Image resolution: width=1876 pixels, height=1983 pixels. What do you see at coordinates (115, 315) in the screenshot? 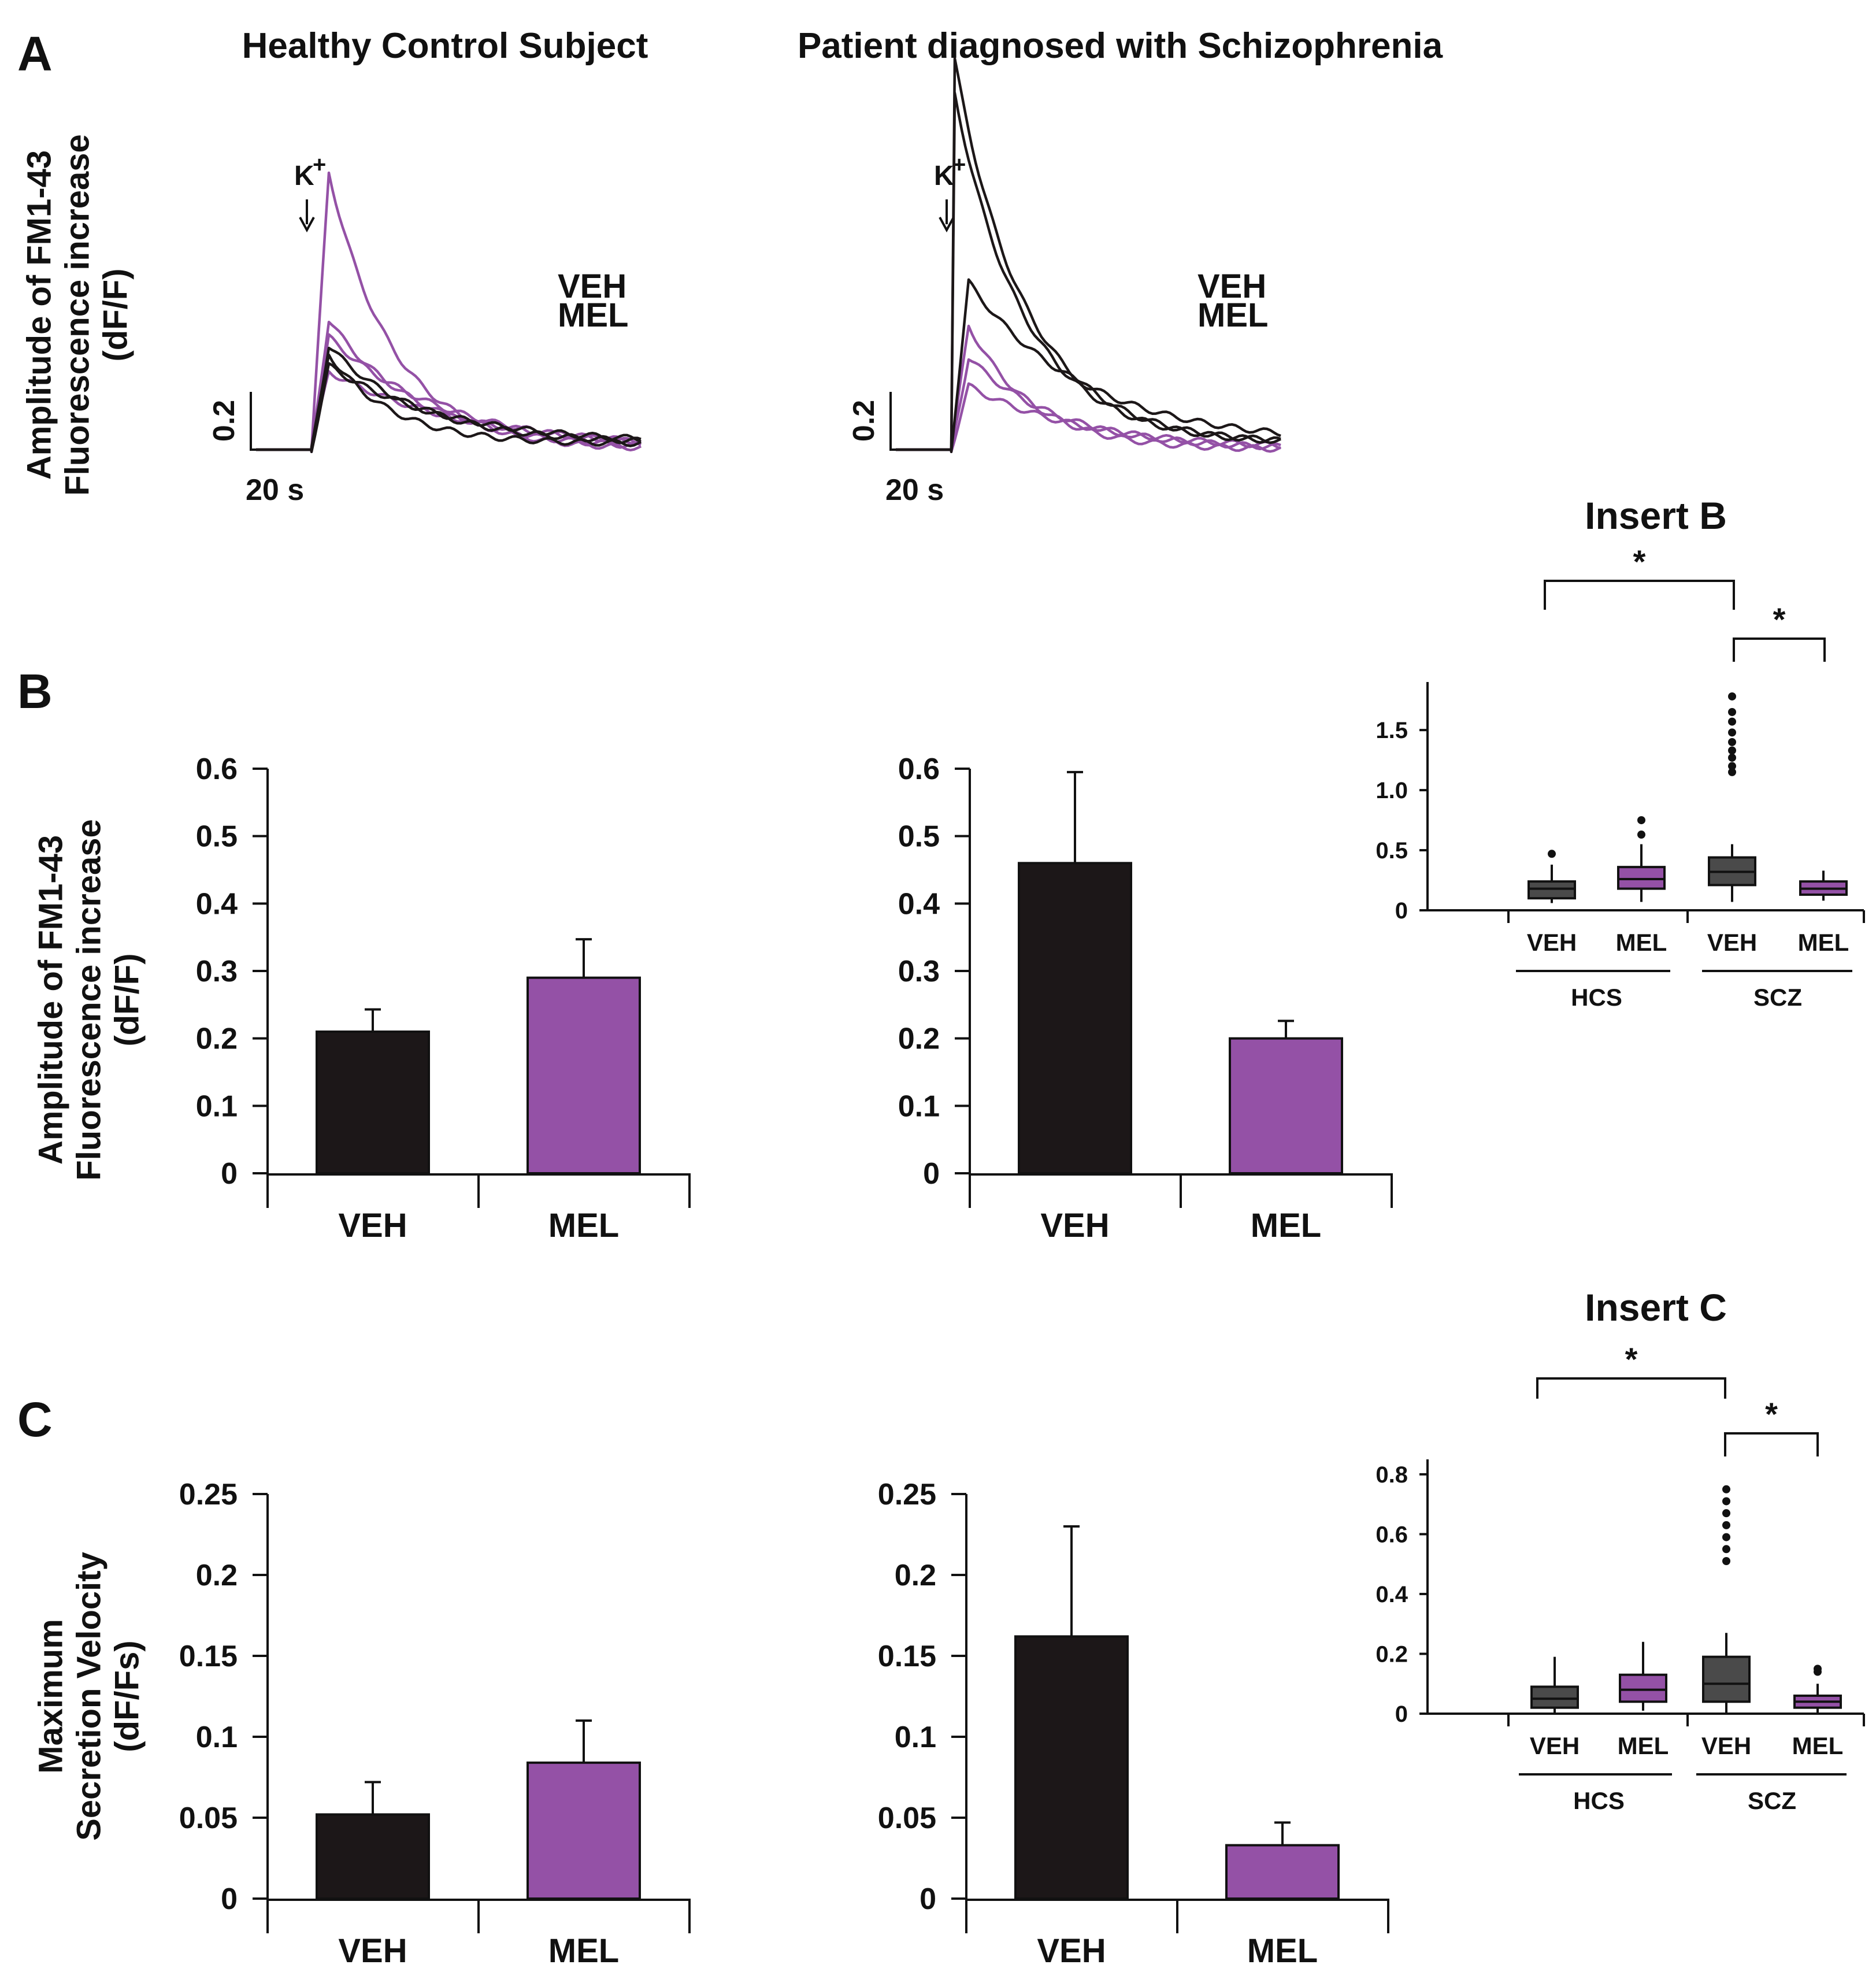
I see `axis-label-a-line: (dF/F)` at bounding box center [115, 315].